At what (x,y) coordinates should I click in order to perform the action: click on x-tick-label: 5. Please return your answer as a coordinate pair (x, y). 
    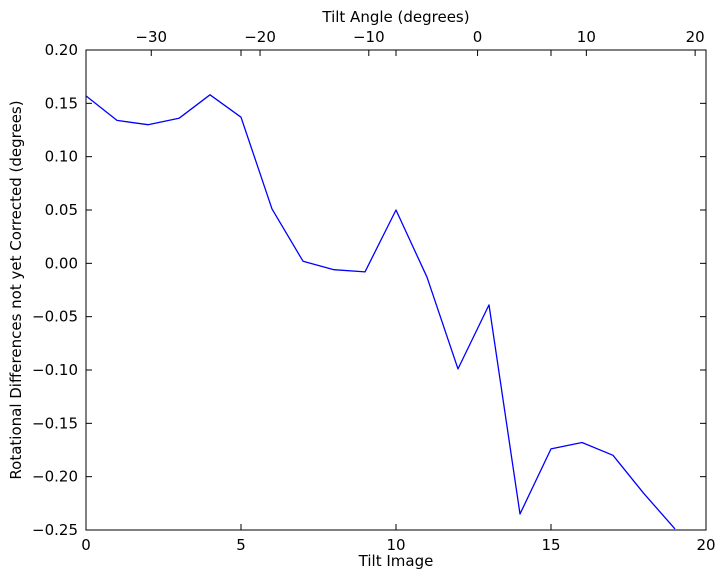
    Looking at the image, I should click on (241, 545).